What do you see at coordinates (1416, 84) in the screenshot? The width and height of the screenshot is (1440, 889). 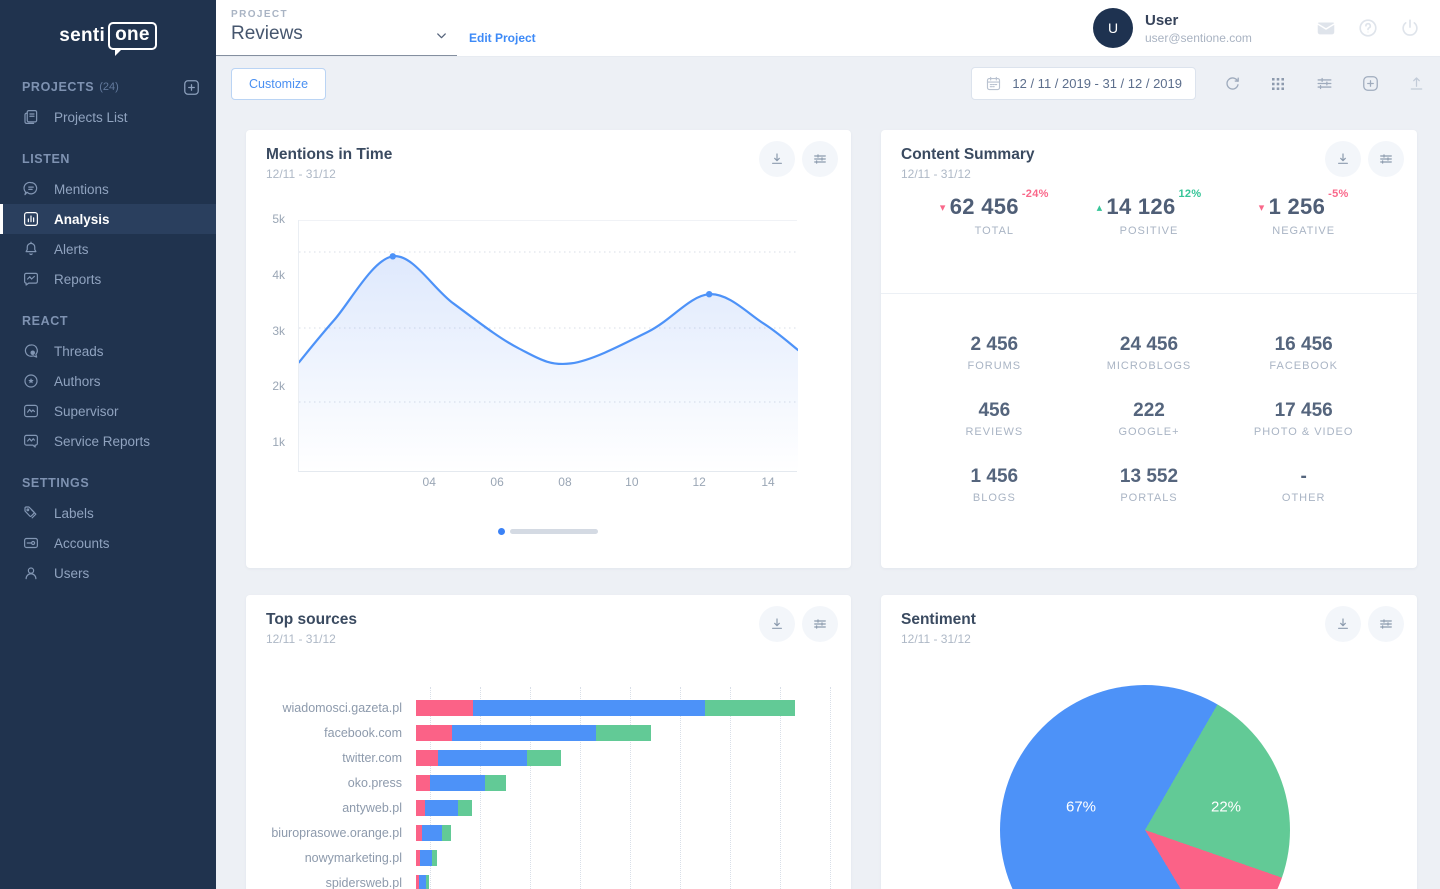 I see `export-icon` at bounding box center [1416, 84].